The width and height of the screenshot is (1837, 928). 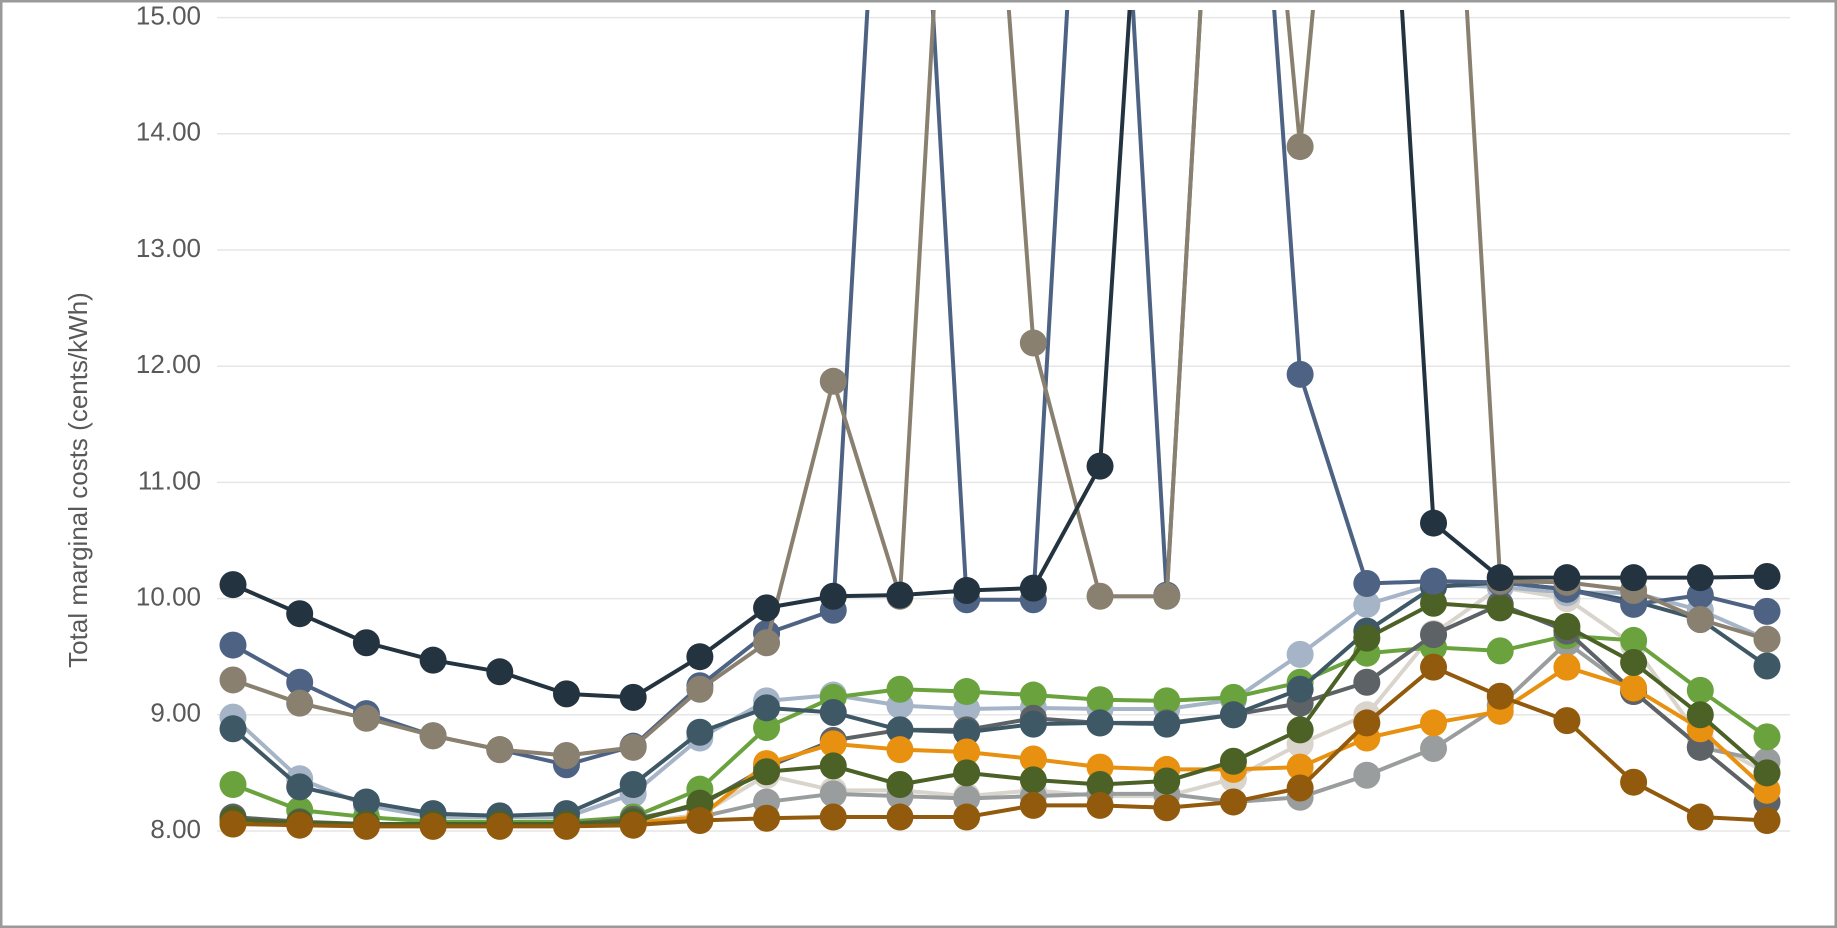 I want to click on y-tick-label: 8.00, so click(x=175, y=829).